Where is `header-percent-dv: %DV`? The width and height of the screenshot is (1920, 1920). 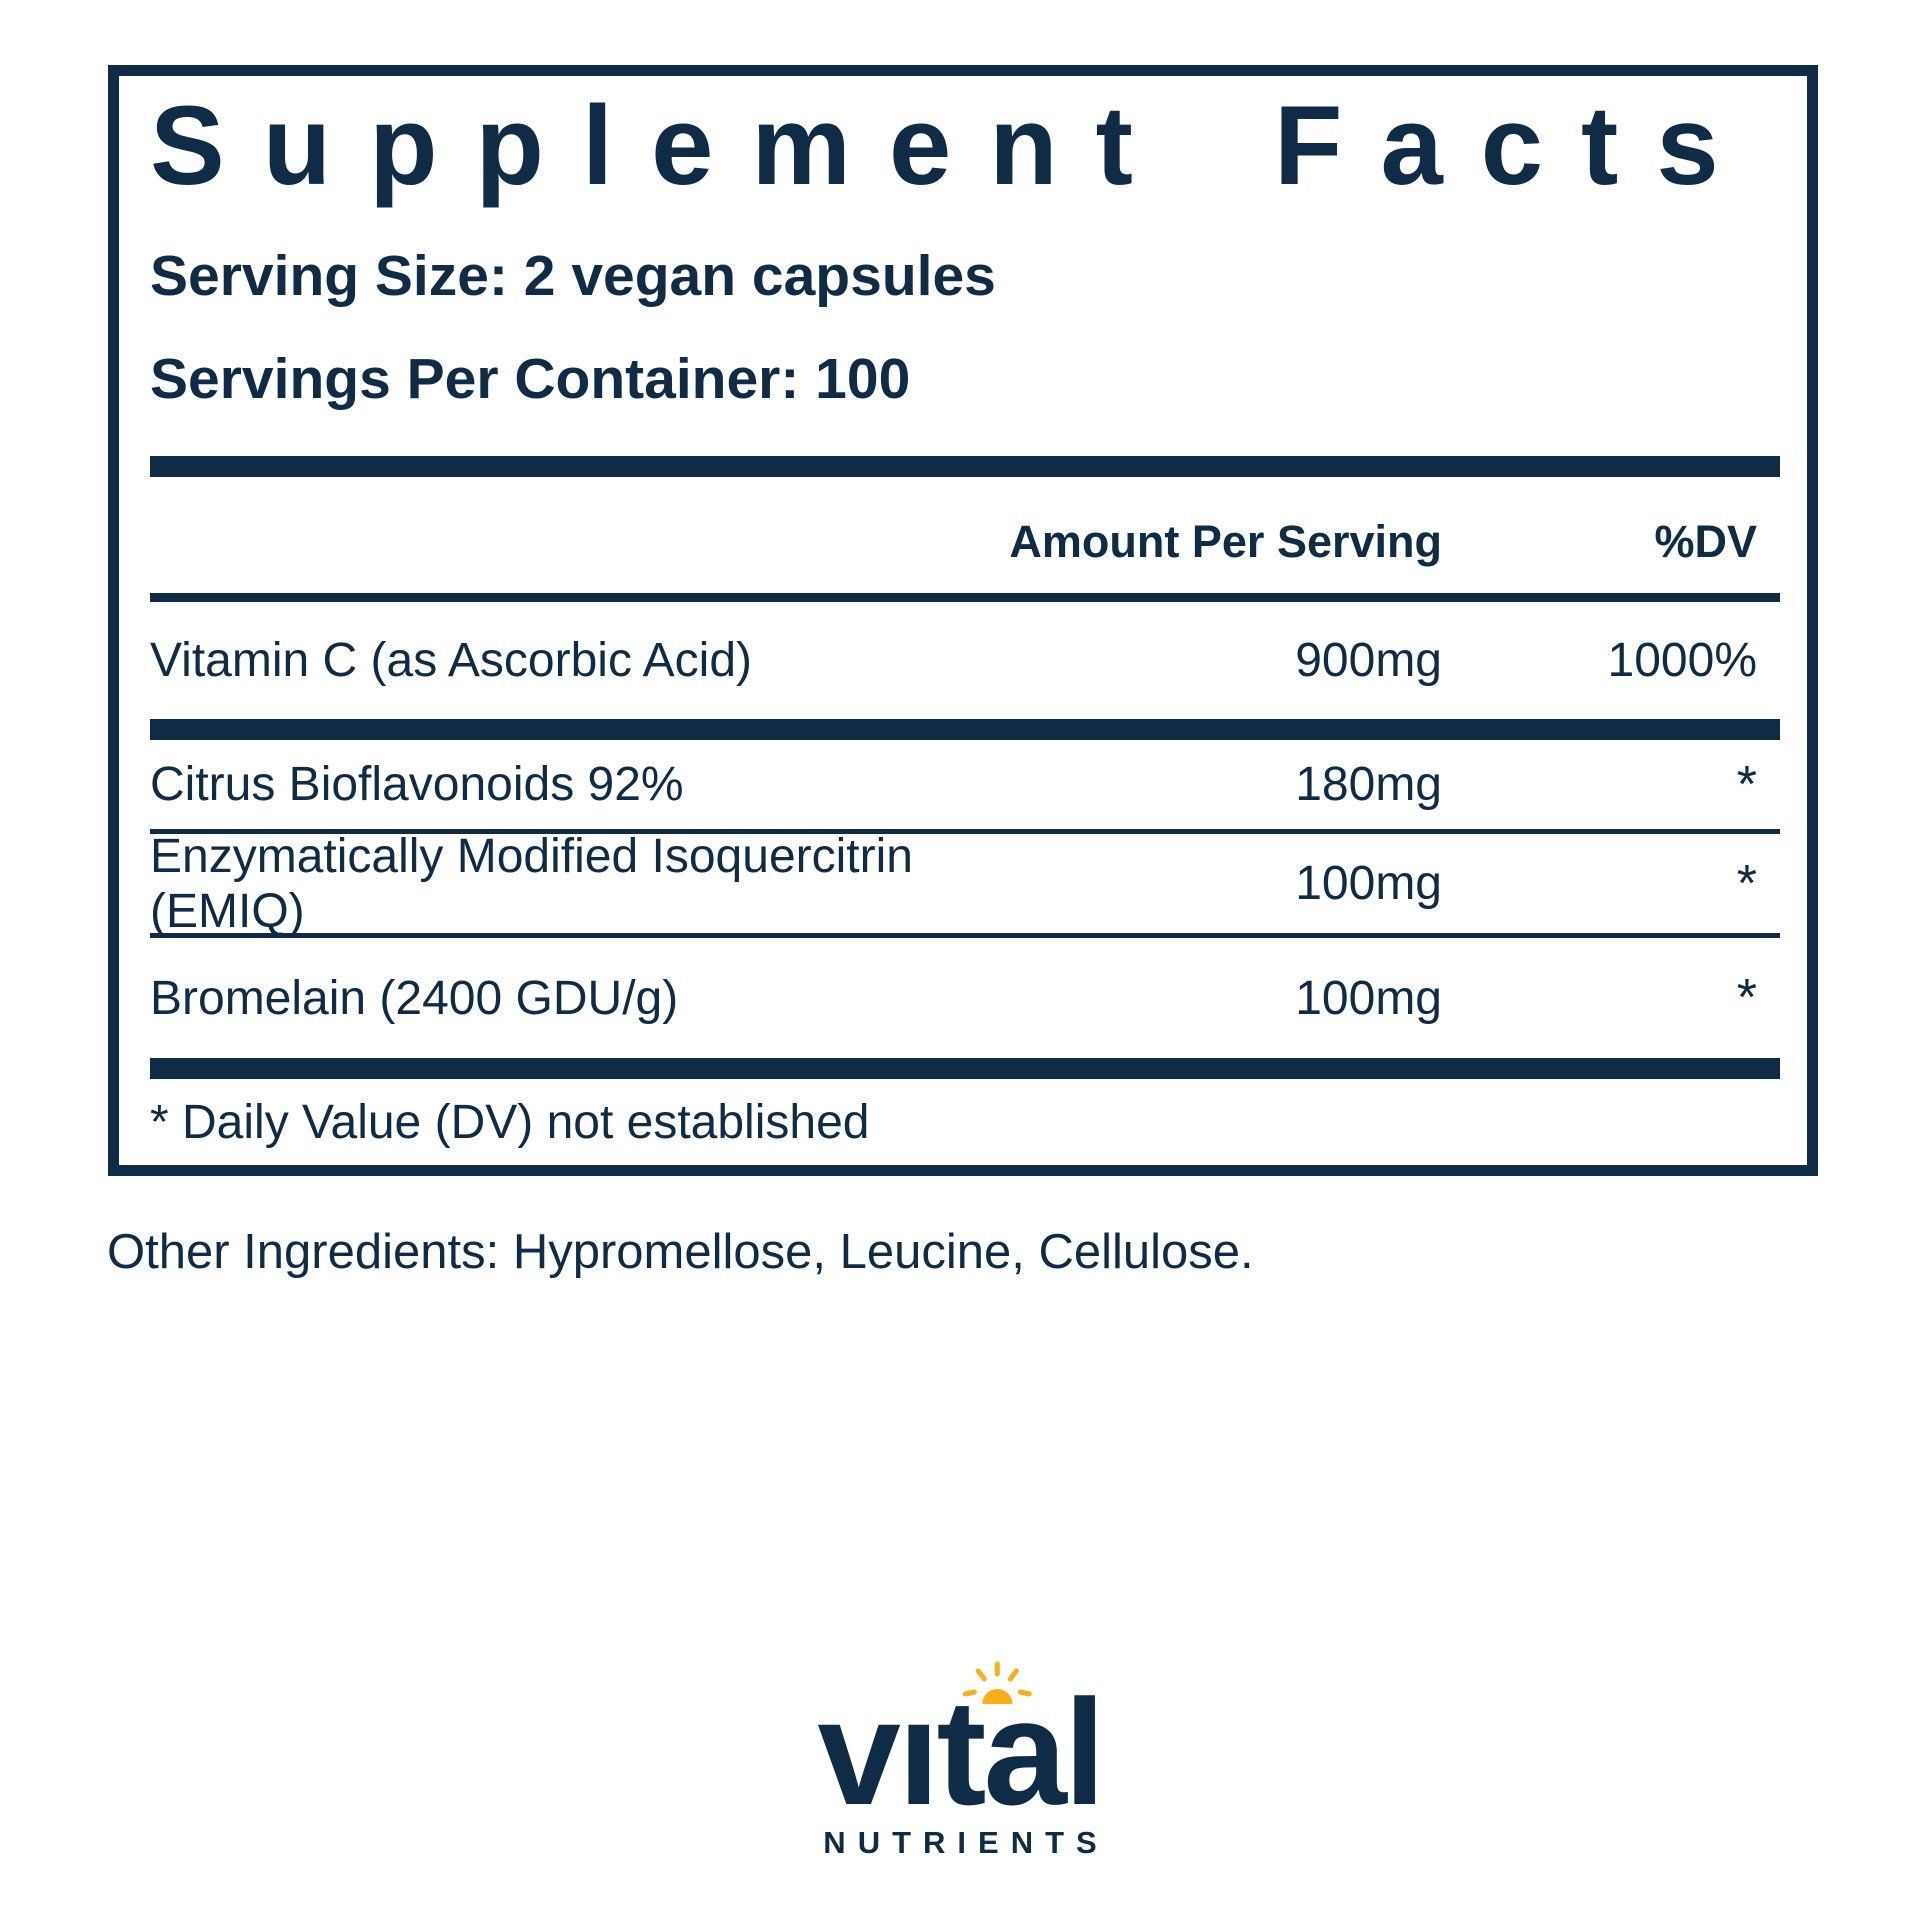 header-percent-dv: %DV is located at coordinates (1705, 541).